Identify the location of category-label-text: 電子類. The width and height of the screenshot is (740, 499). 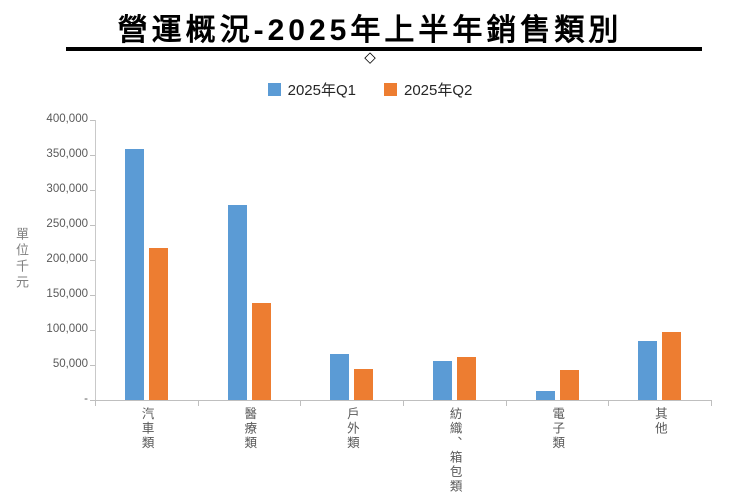
(557, 429).